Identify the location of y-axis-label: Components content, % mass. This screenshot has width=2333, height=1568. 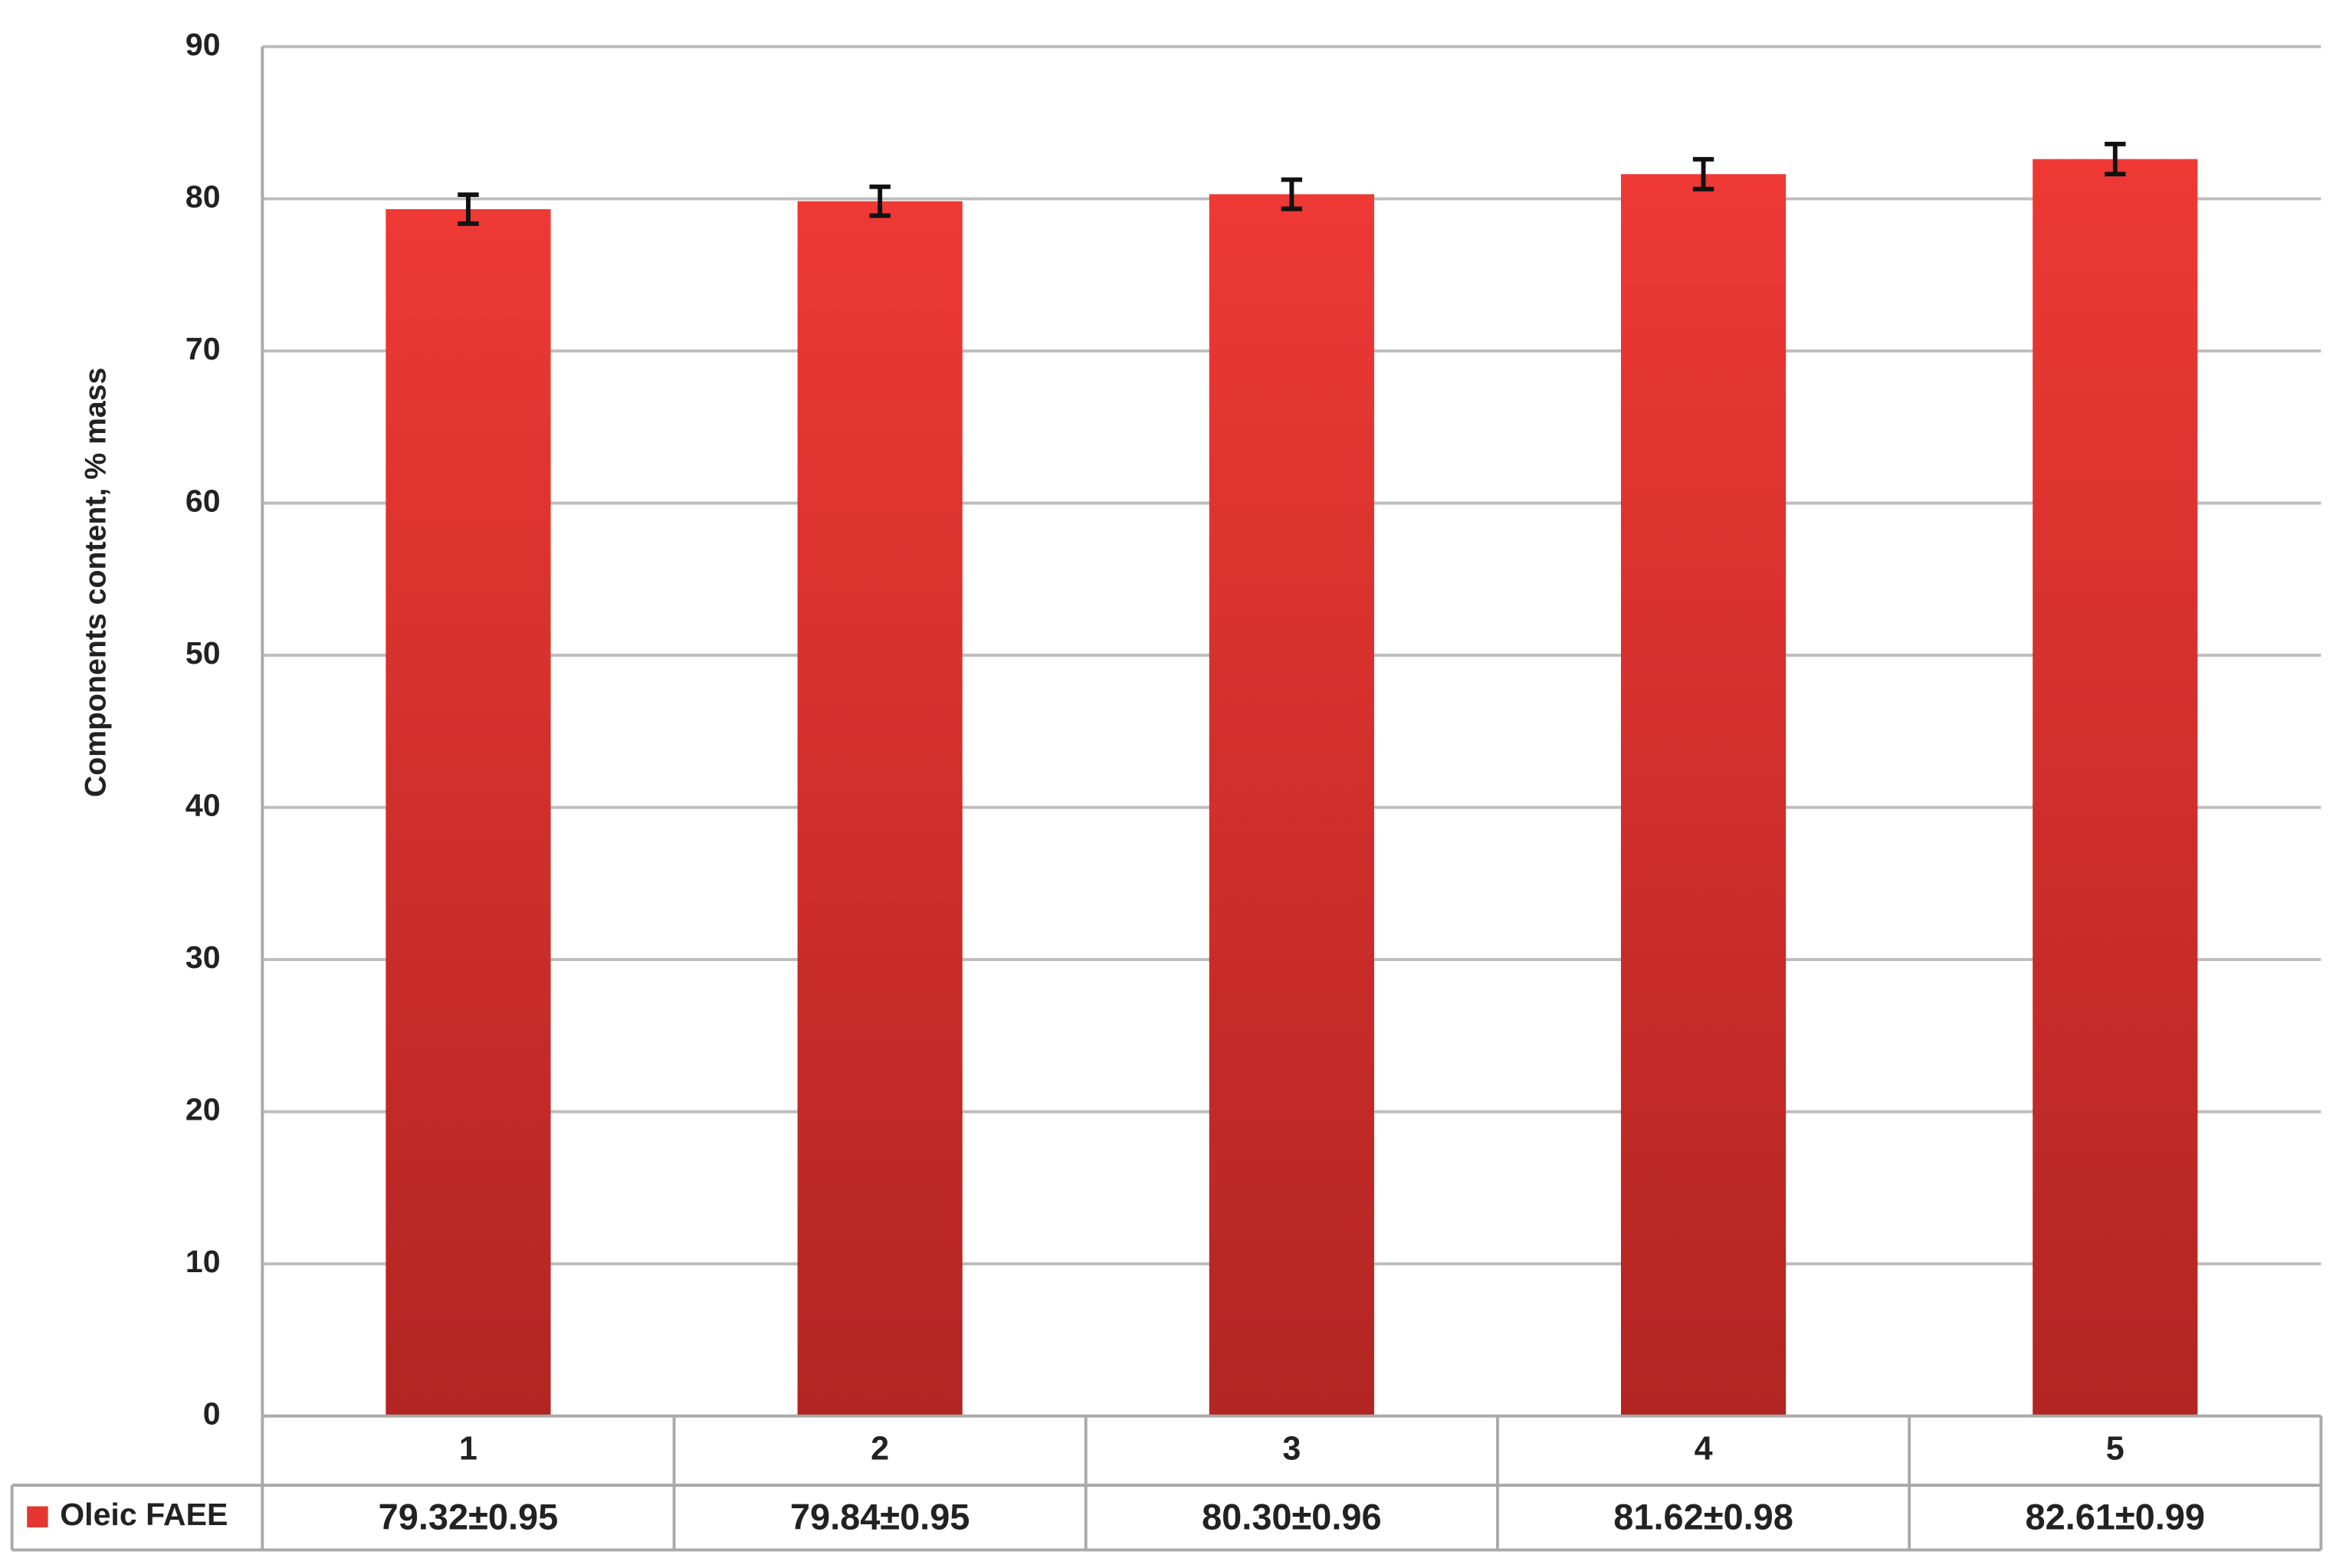
(96, 583).